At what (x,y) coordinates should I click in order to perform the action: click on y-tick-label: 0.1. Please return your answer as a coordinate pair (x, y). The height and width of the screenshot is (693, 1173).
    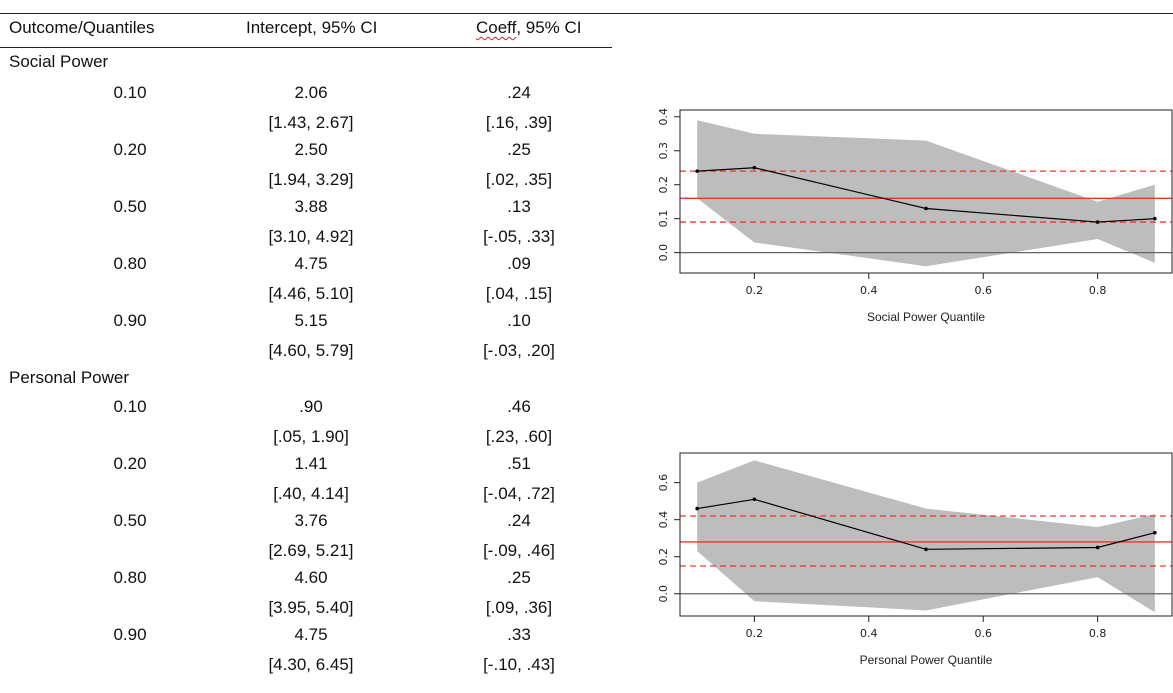
    Looking at the image, I should click on (663, 219).